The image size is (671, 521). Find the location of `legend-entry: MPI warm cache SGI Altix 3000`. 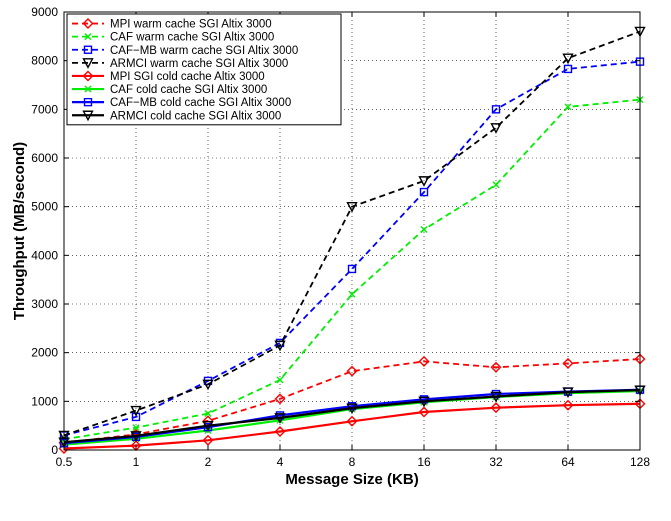

legend-entry: MPI warm cache SGI Altix 3000 is located at coordinates (172, 24).